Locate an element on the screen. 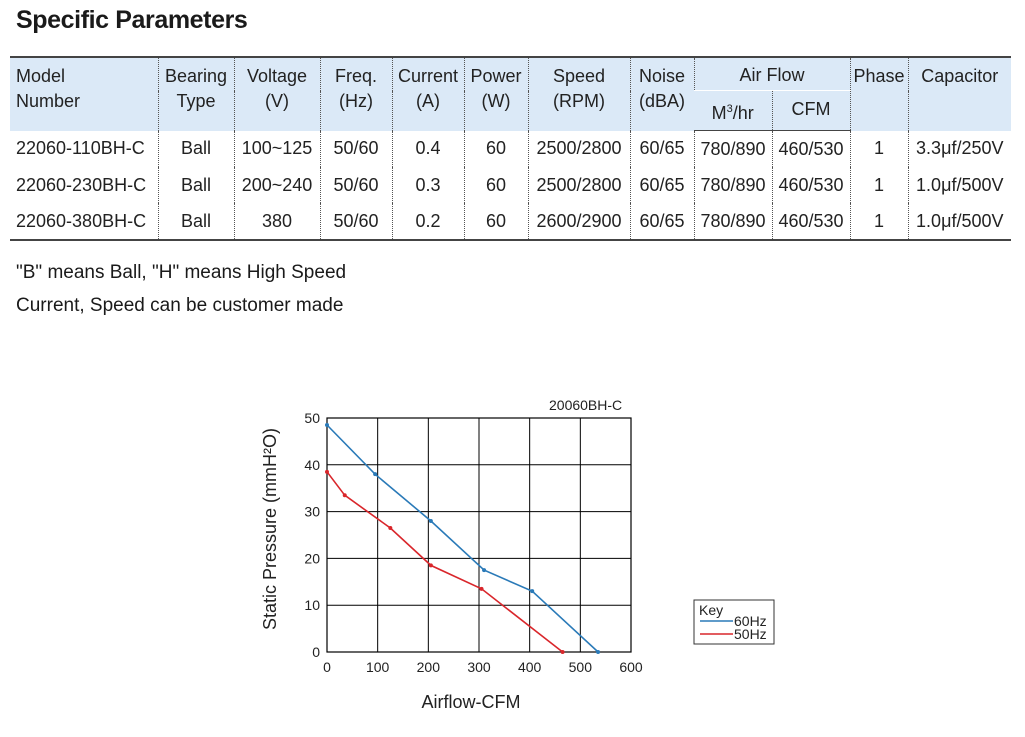 Image resolution: width=1025 pixels, height=737 pixels. x-tick-label: 500 is located at coordinates (581, 667).